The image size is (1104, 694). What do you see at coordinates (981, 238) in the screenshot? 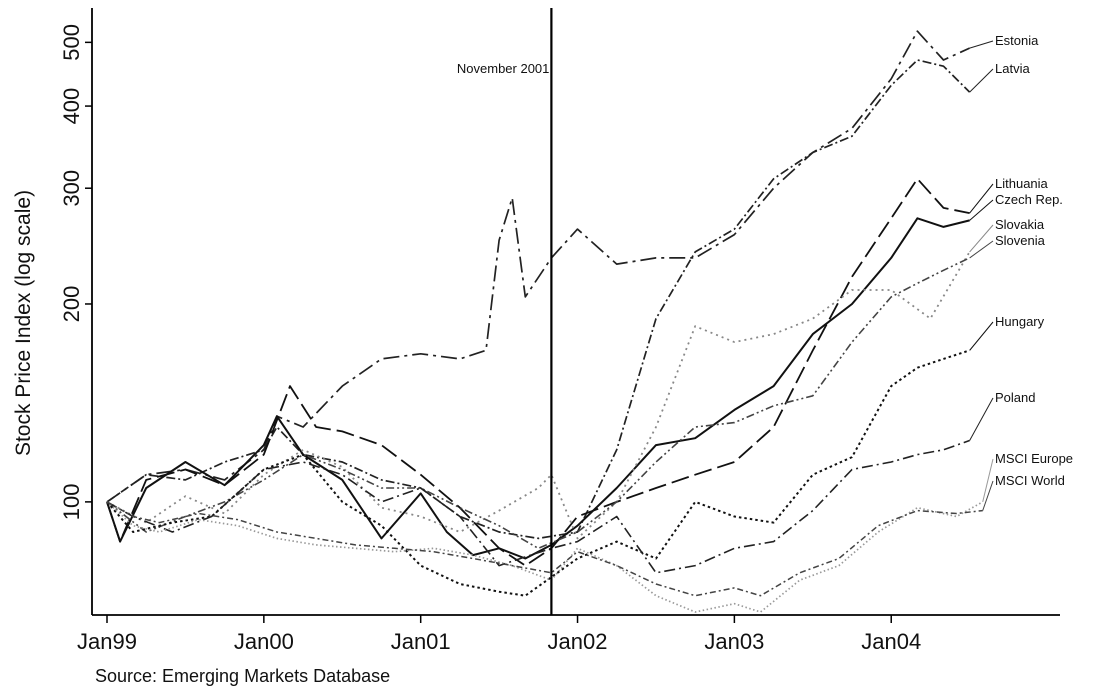
I see `series-leader-slovakia` at bounding box center [981, 238].